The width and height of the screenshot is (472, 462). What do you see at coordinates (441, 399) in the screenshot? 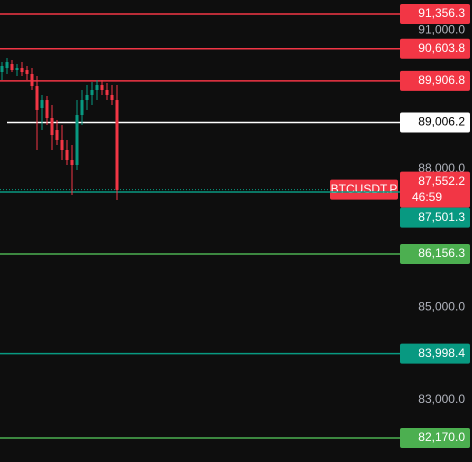
I see `y-tick-label: 83,000.0` at bounding box center [441, 399].